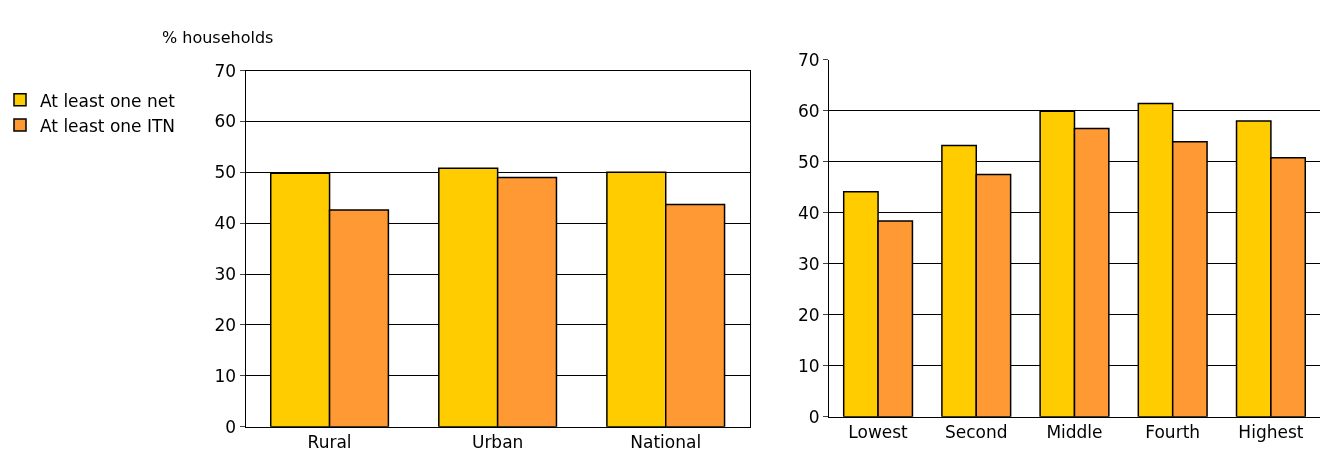 The width and height of the screenshot is (1320, 472). I want to click on legend-label: At least one ITN, so click(108, 125).